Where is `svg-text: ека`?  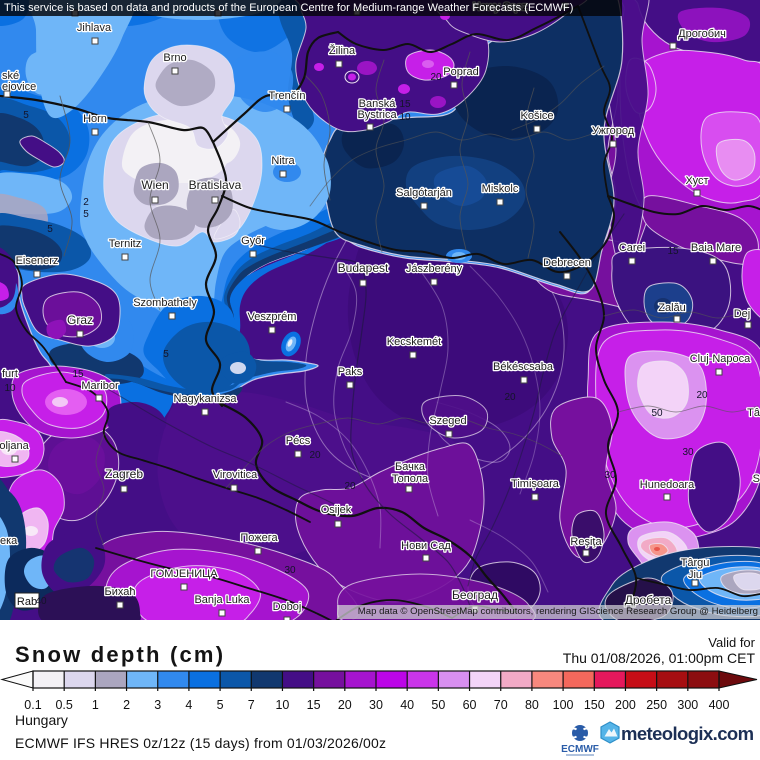
svg-text: ека is located at coordinates (9, 541).